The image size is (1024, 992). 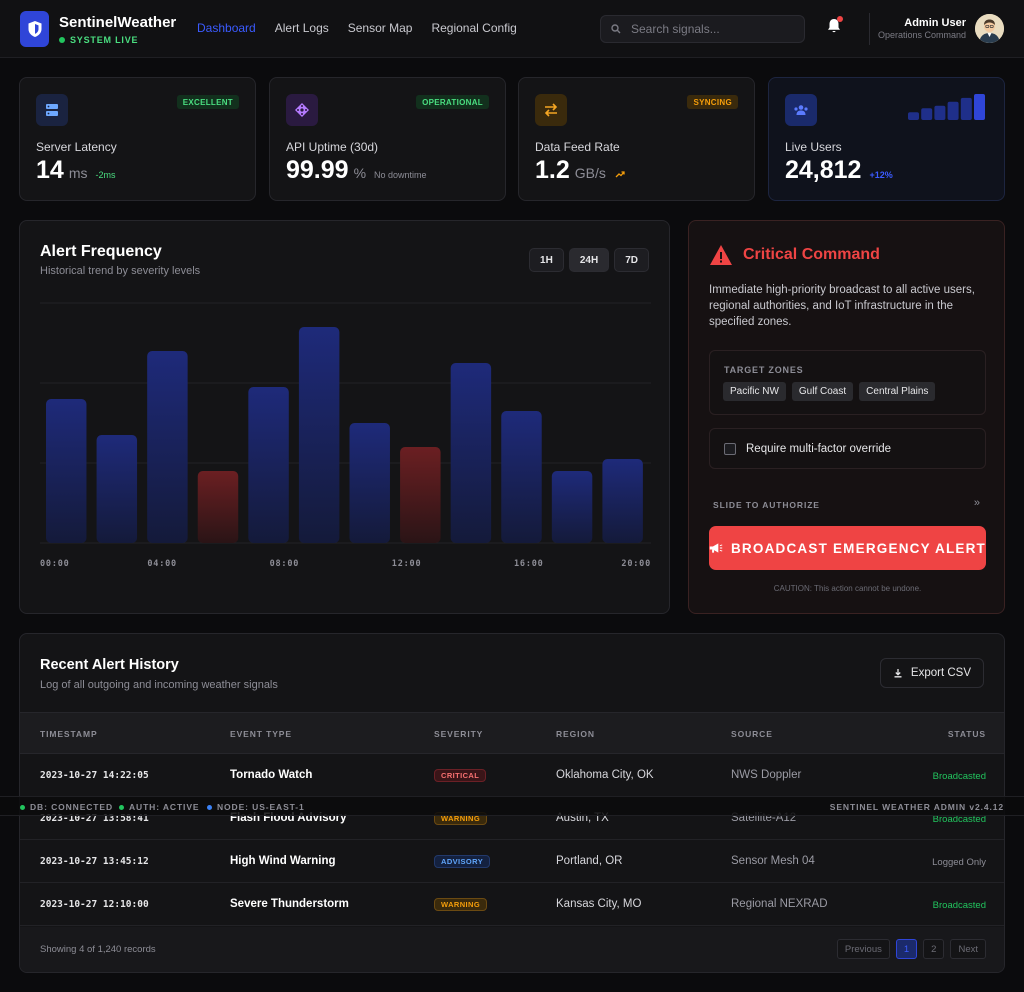 What do you see at coordinates (822, 391) in the screenshot?
I see `zone-tag: Gulf Coast` at bounding box center [822, 391].